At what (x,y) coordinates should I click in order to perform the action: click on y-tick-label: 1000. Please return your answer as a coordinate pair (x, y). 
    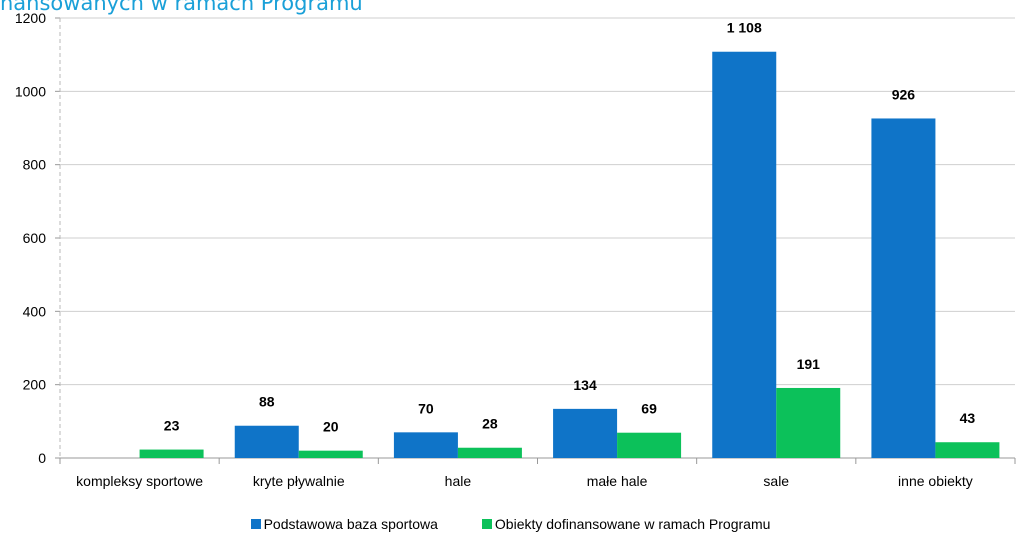
    Looking at the image, I should click on (30, 91).